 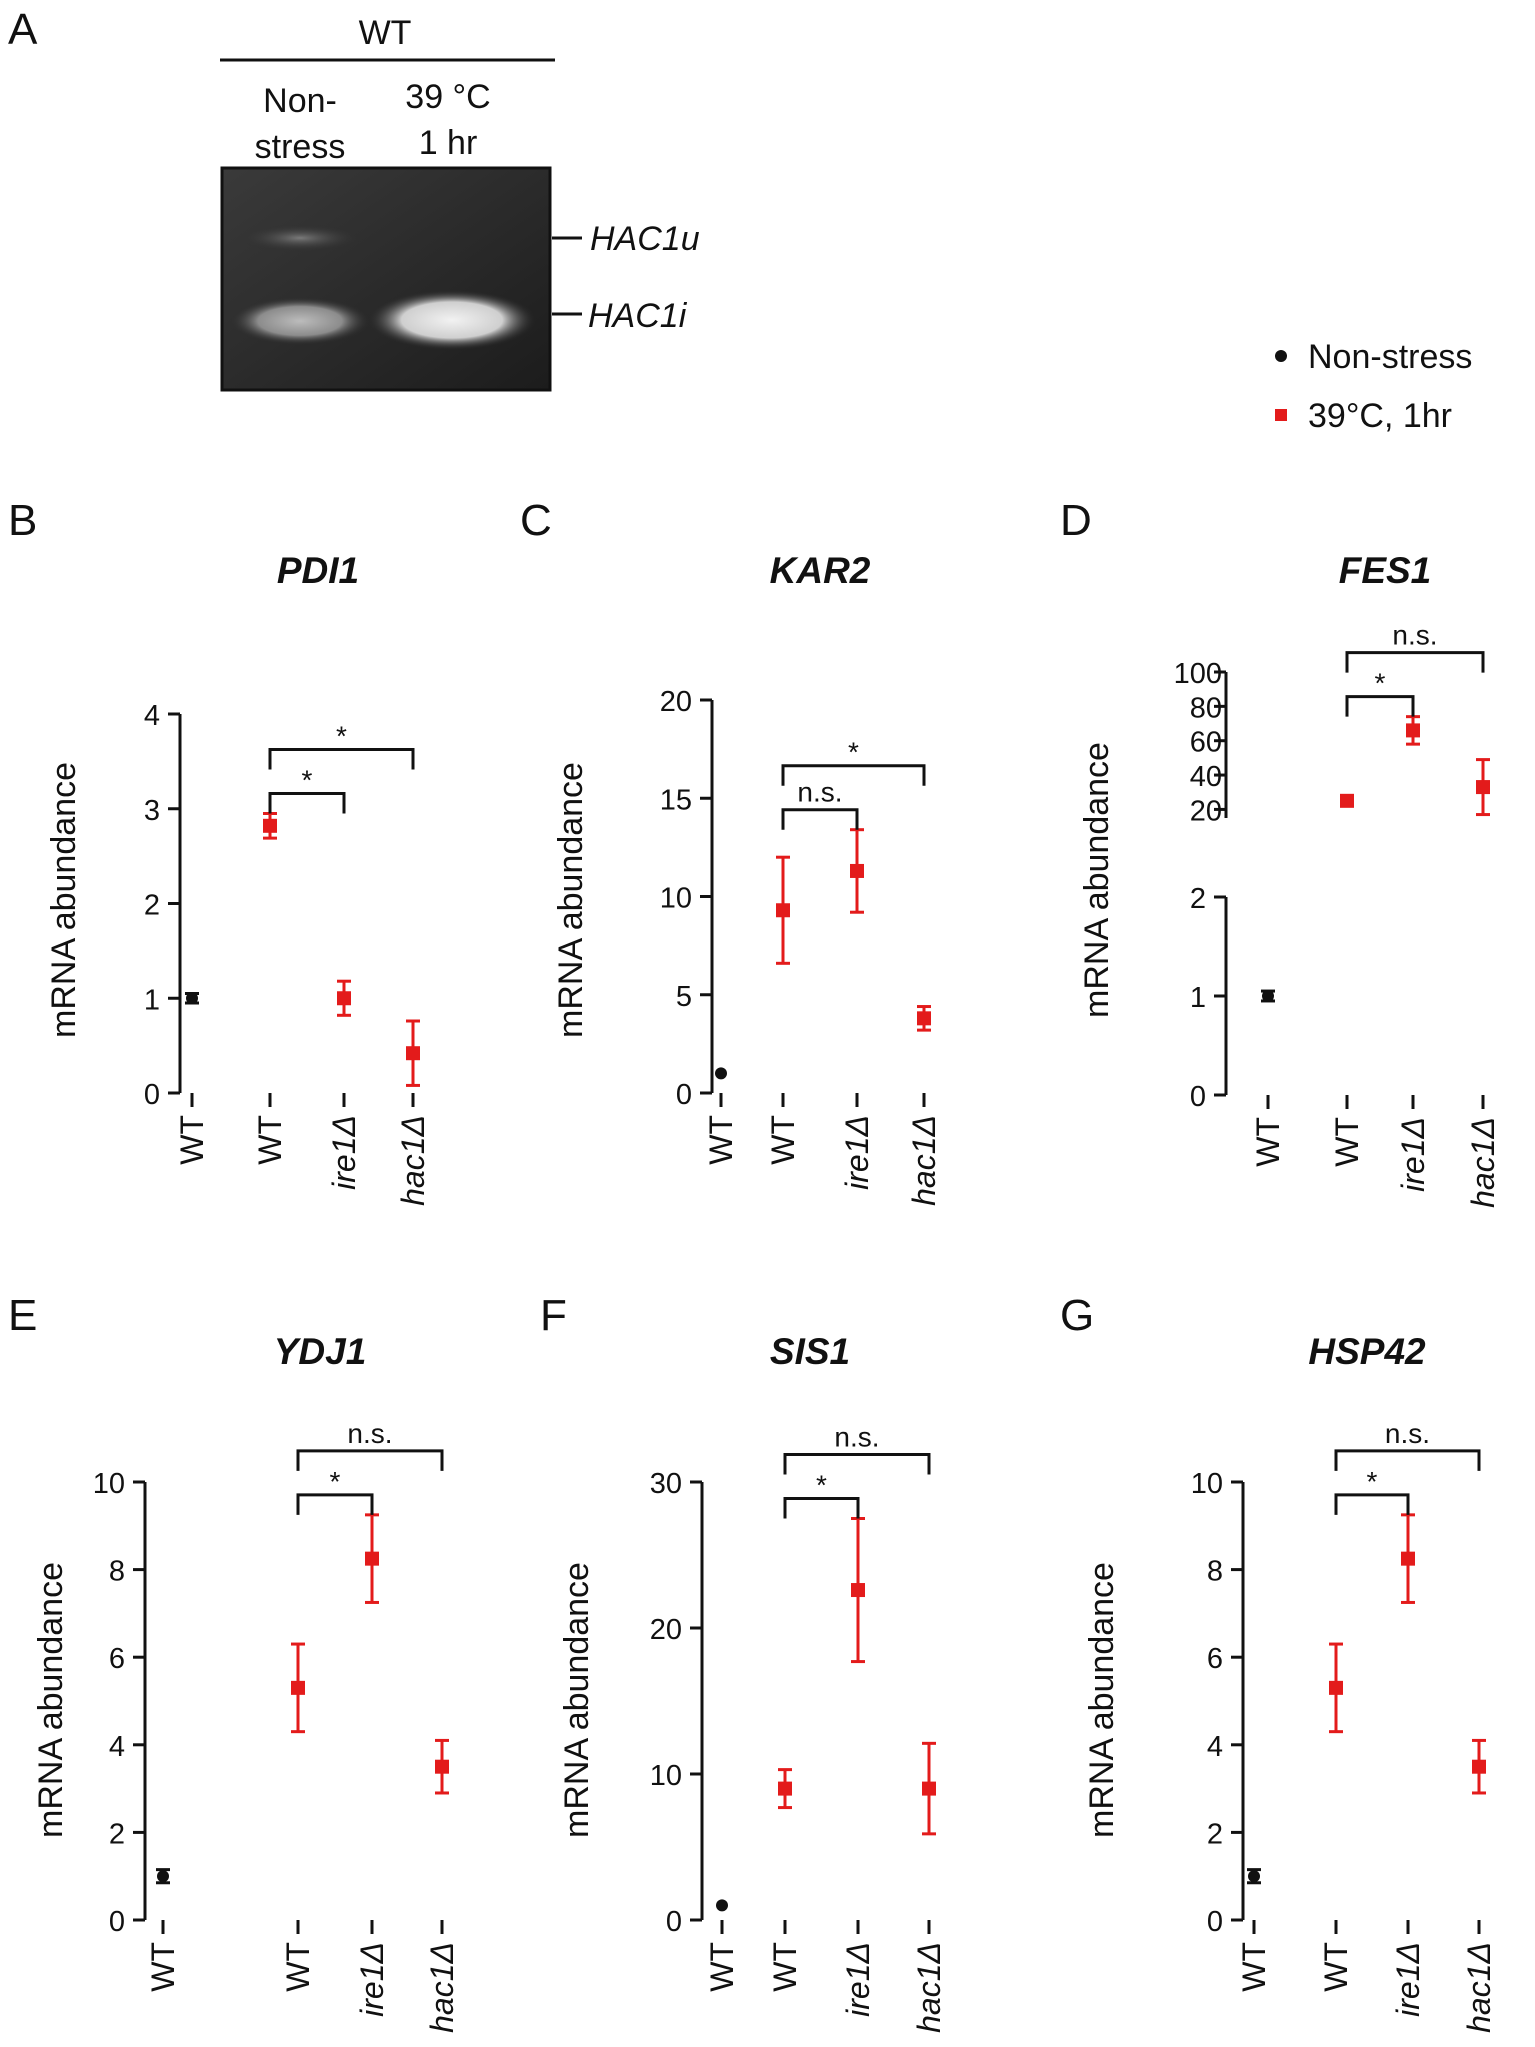 I want to click on x-tick-label-b-3: hac1Δ, so click(x=413, y=1160).